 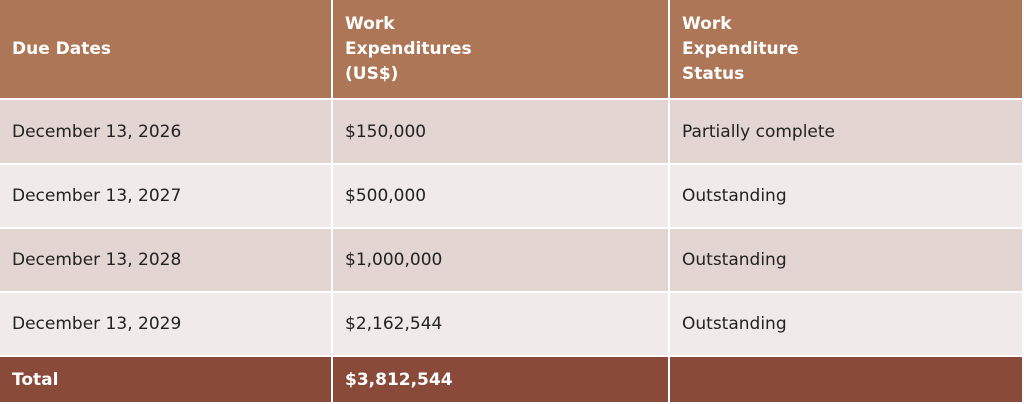 I want to click on table-cell-text: December 13, 2027, so click(x=97, y=196).